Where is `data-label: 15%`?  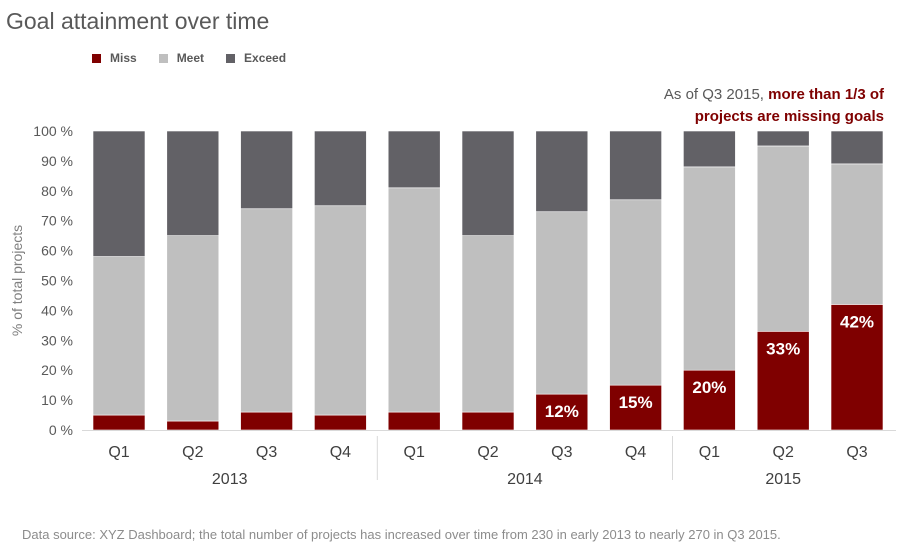
data-label: 15% is located at coordinates (636, 402).